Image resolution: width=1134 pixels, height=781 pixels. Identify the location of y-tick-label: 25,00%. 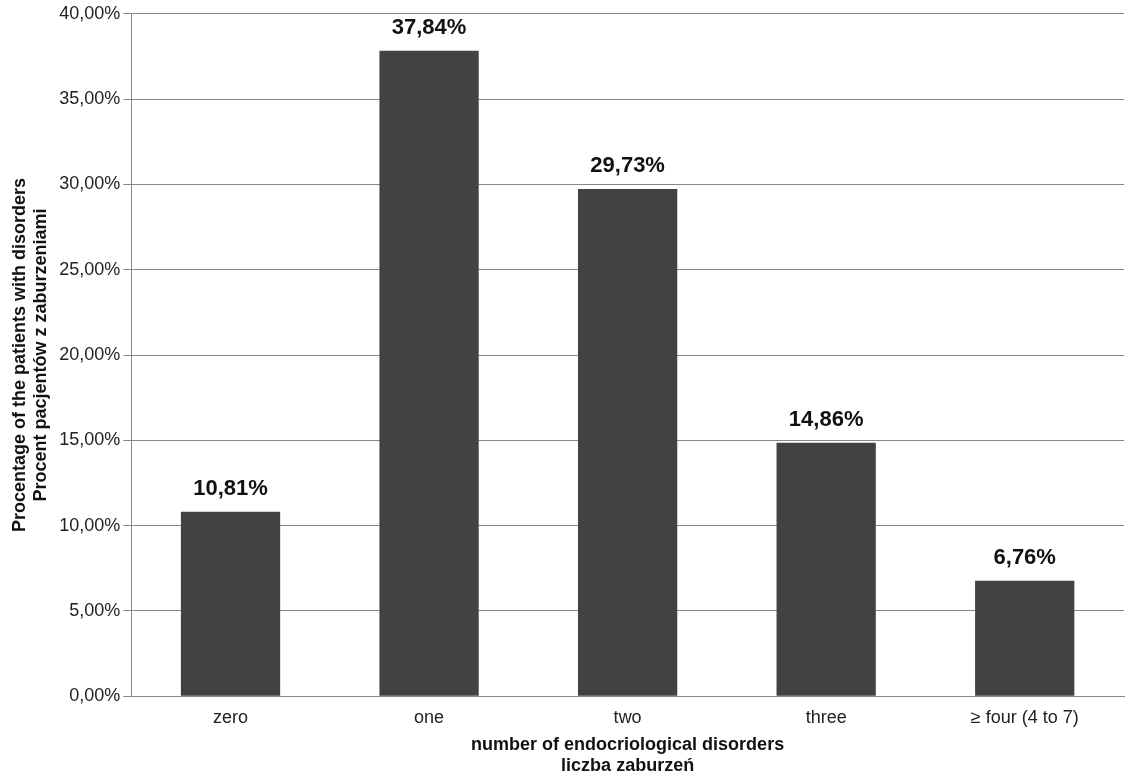
(90, 268).